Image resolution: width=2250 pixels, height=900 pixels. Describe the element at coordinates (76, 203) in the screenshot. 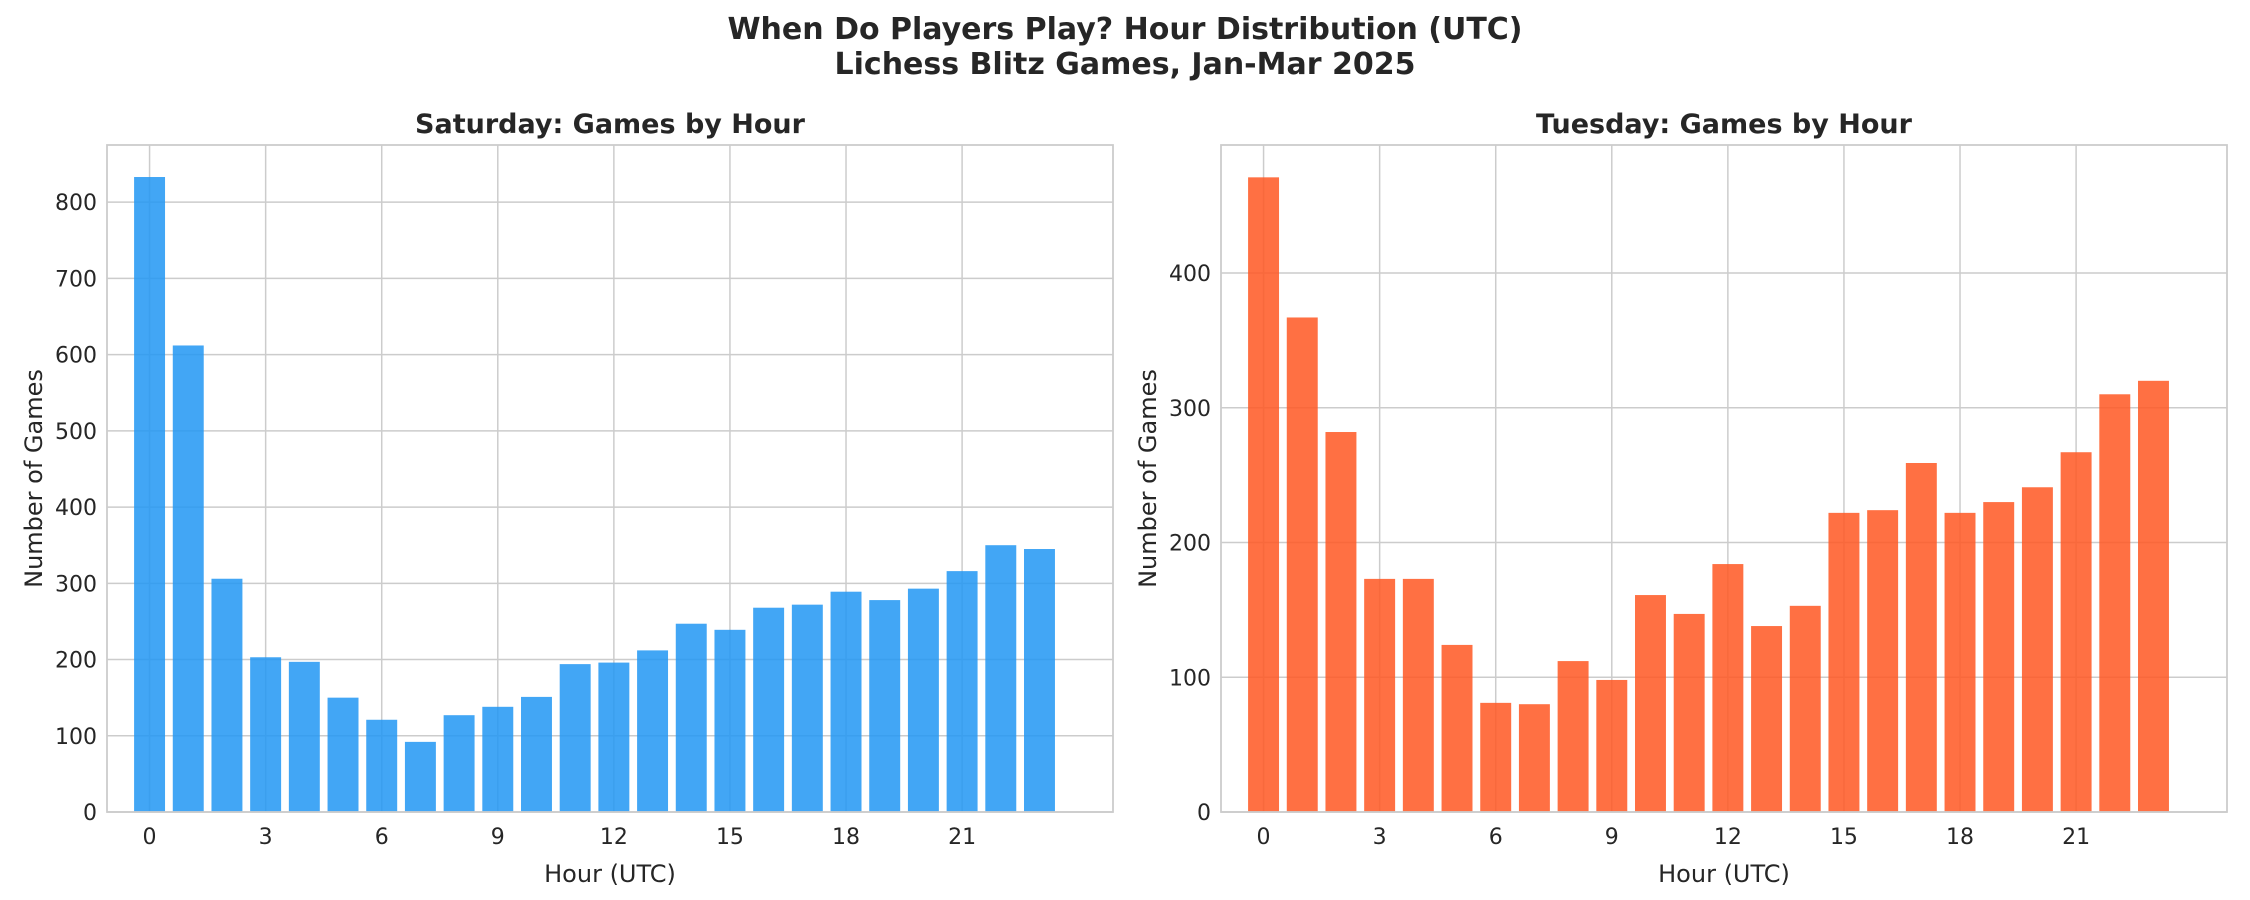

I see `y-tick-label: 800` at that location.